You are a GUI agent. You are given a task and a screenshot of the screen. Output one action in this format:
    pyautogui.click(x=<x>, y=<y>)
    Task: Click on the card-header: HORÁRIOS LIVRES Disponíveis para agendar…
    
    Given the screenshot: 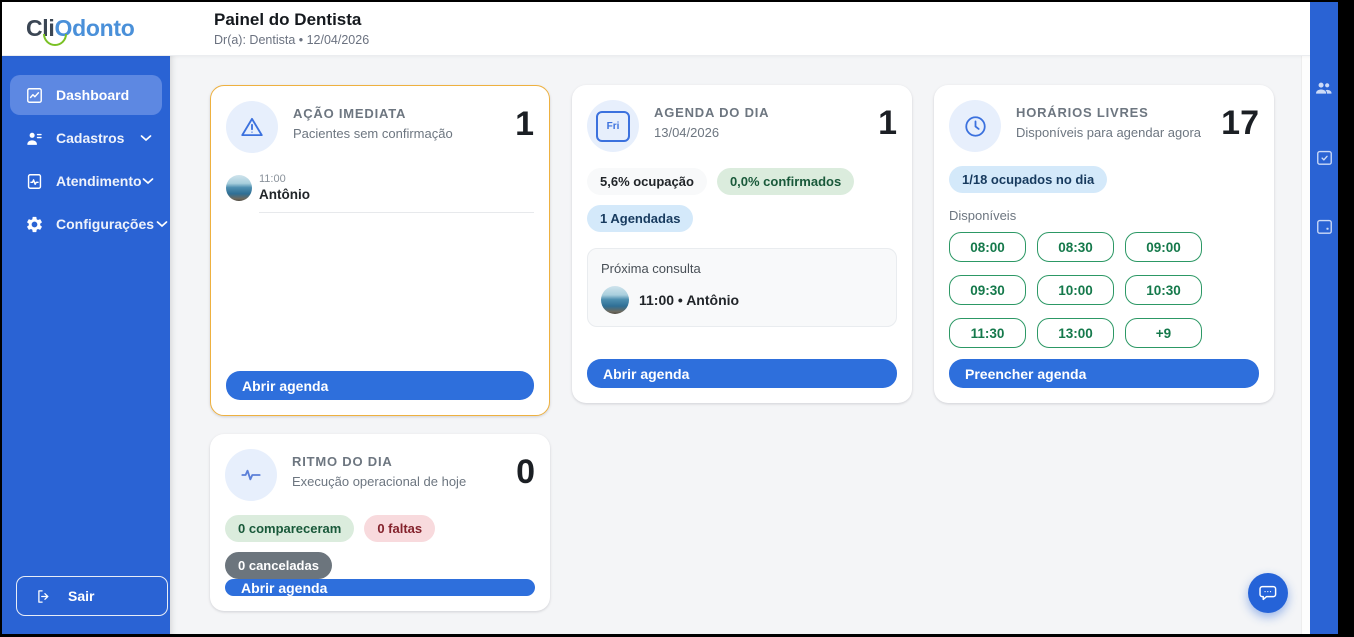 What is the action you would take?
    pyautogui.click(x=1104, y=126)
    